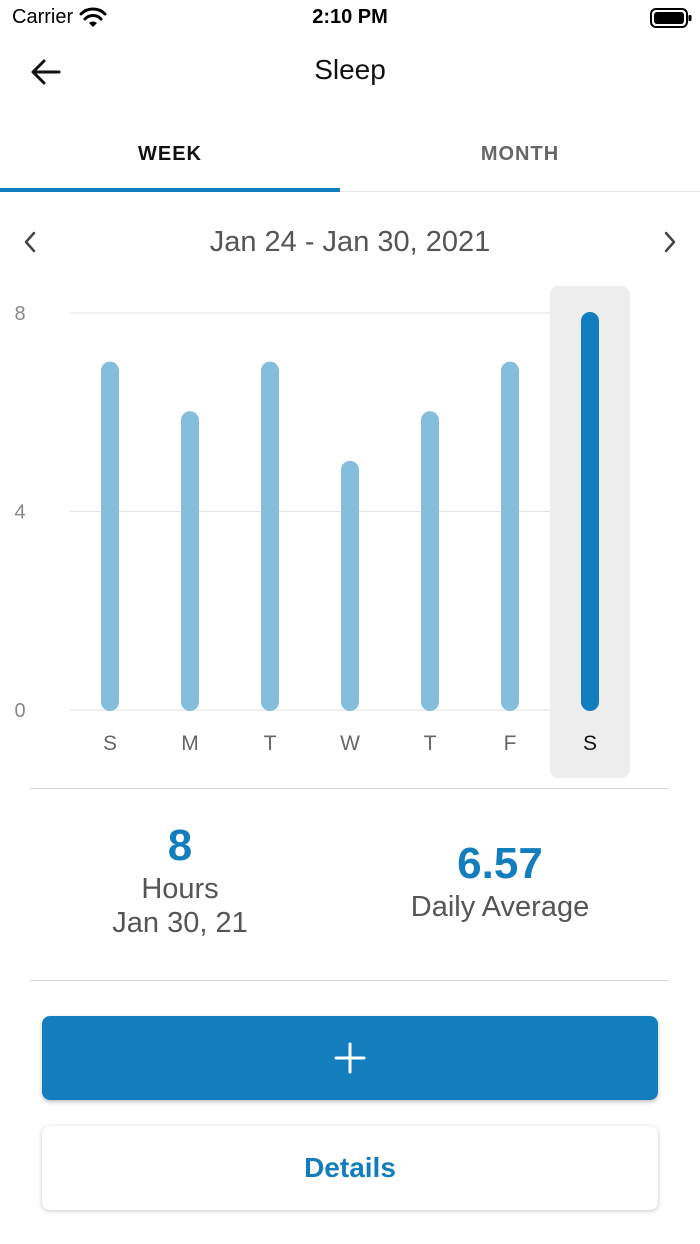 This screenshot has height=1244, width=700. I want to click on y-tick-label: 8, so click(19, 314).